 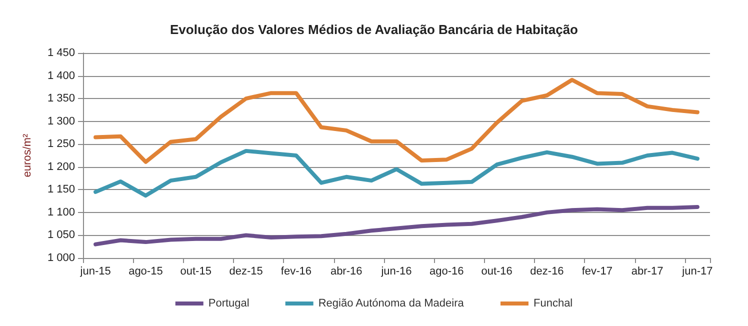 What do you see at coordinates (61, 235) in the screenshot?
I see `y-tick-label: 1 050` at bounding box center [61, 235].